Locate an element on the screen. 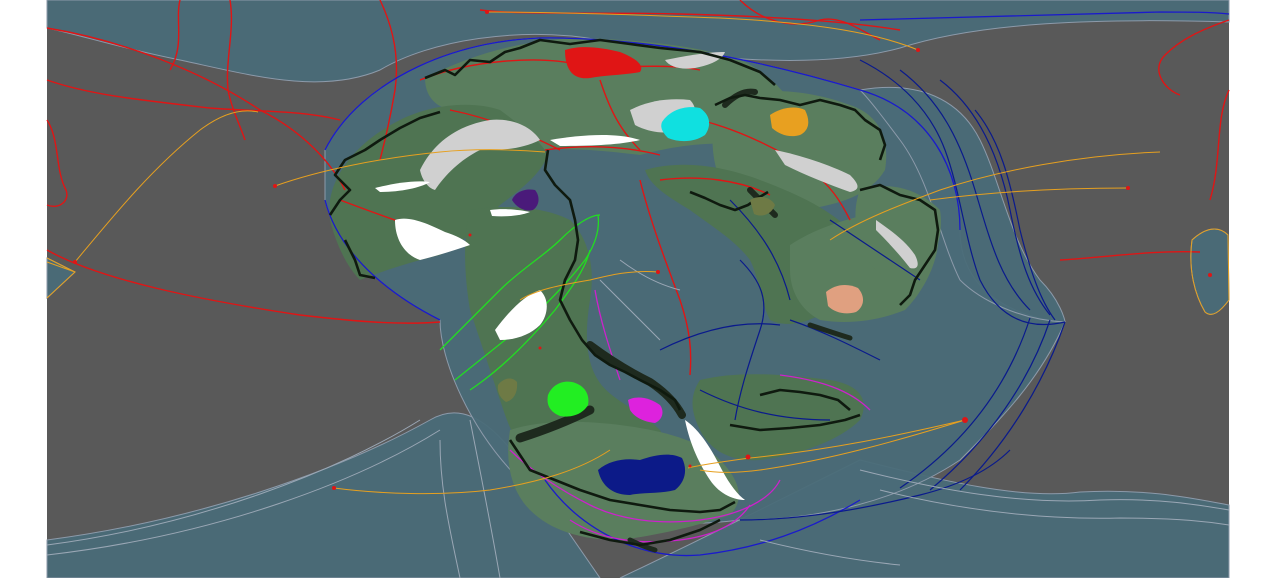 This screenshot has width=1265, height=578. salmon-region is located at coordinates (845, 299).